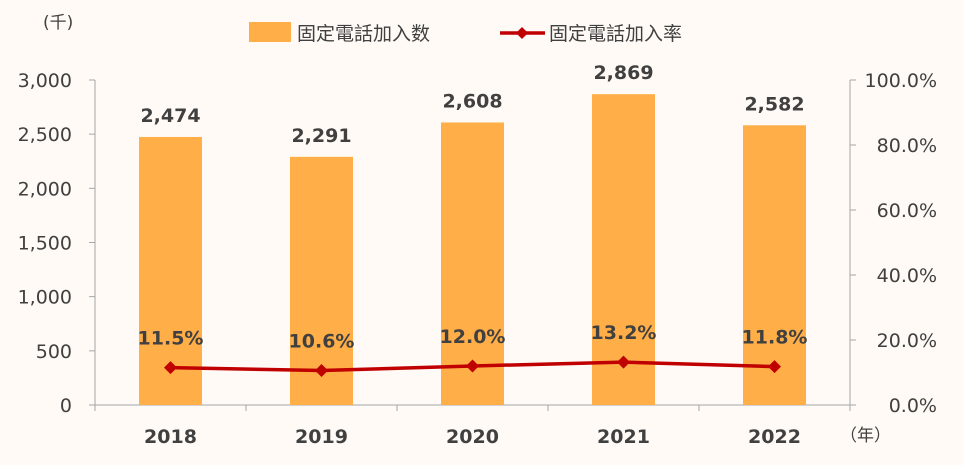 The image size is (963, 465). What do you see at coordinates (522, 33) in the screenshot?
I see `legend-line-marker` at bounding box center [522, 33].